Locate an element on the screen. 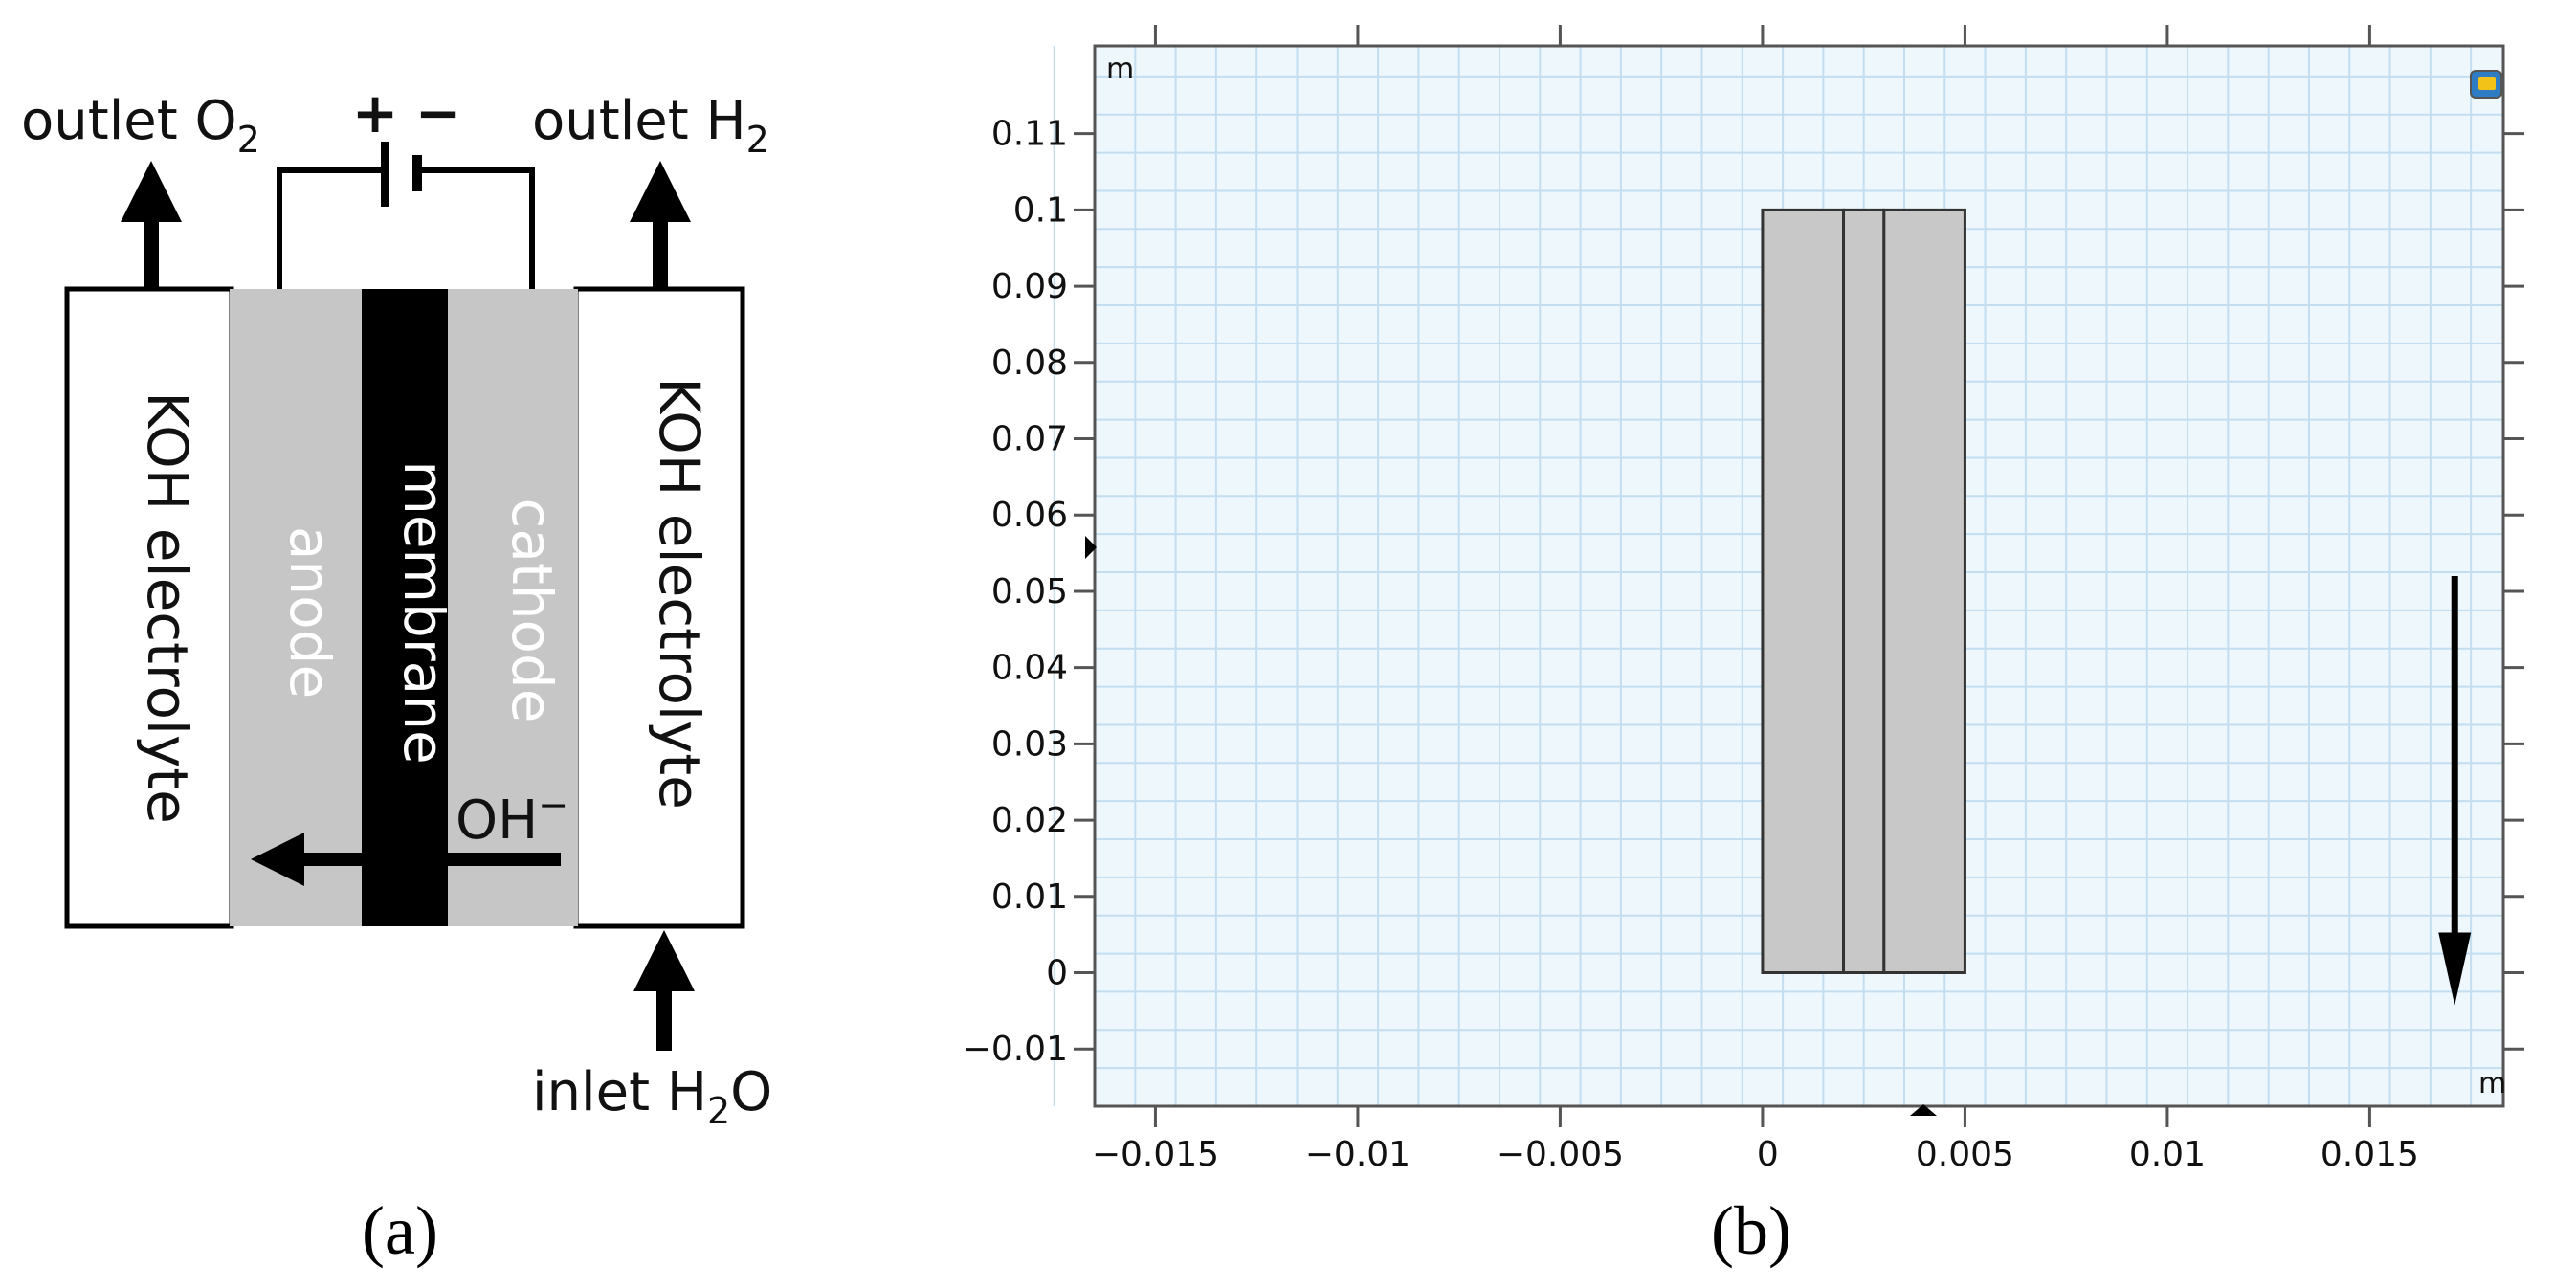  unit-label-bottom-right: m is located at coordinates (2492, 1083).